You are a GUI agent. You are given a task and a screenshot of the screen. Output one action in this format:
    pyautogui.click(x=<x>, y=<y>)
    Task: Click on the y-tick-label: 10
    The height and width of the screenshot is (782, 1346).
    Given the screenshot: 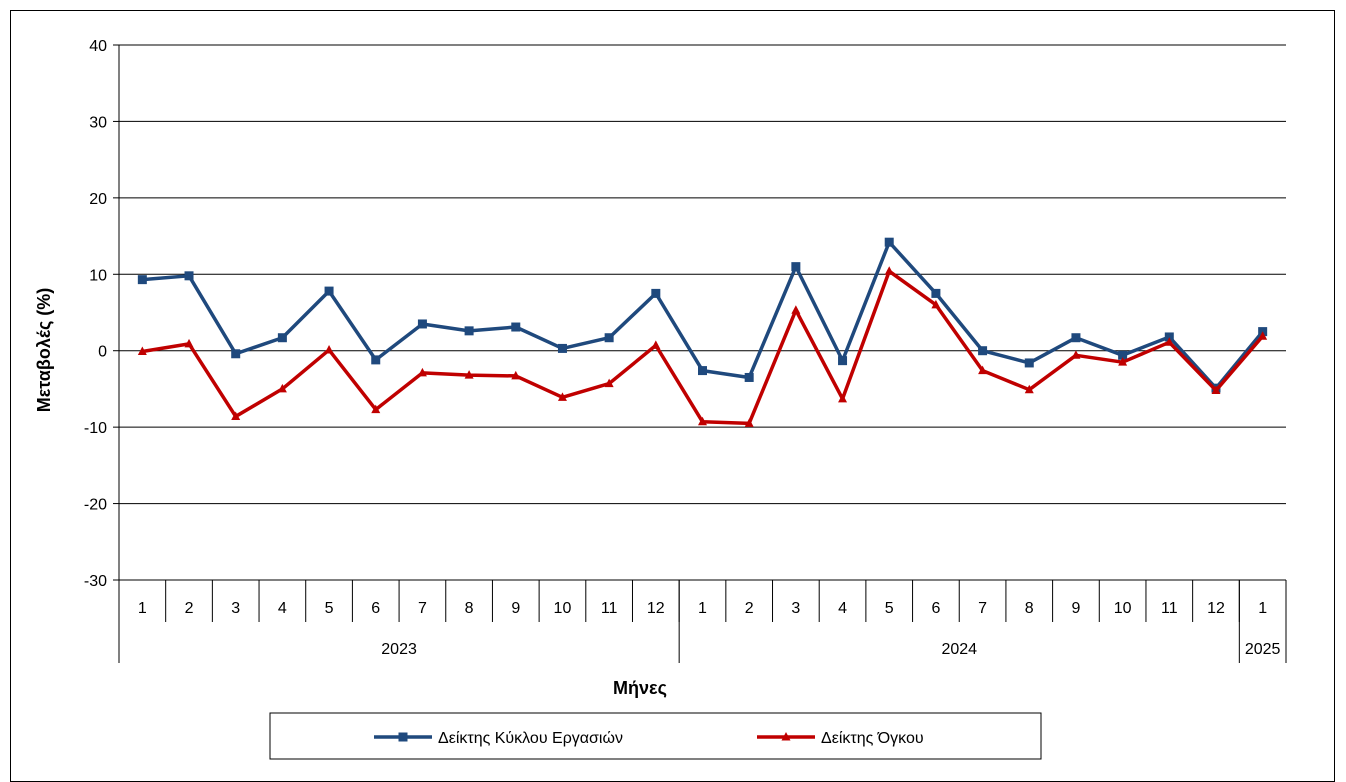 What is the action you would take?
    pyautogui.click(x=98, y=275)
    